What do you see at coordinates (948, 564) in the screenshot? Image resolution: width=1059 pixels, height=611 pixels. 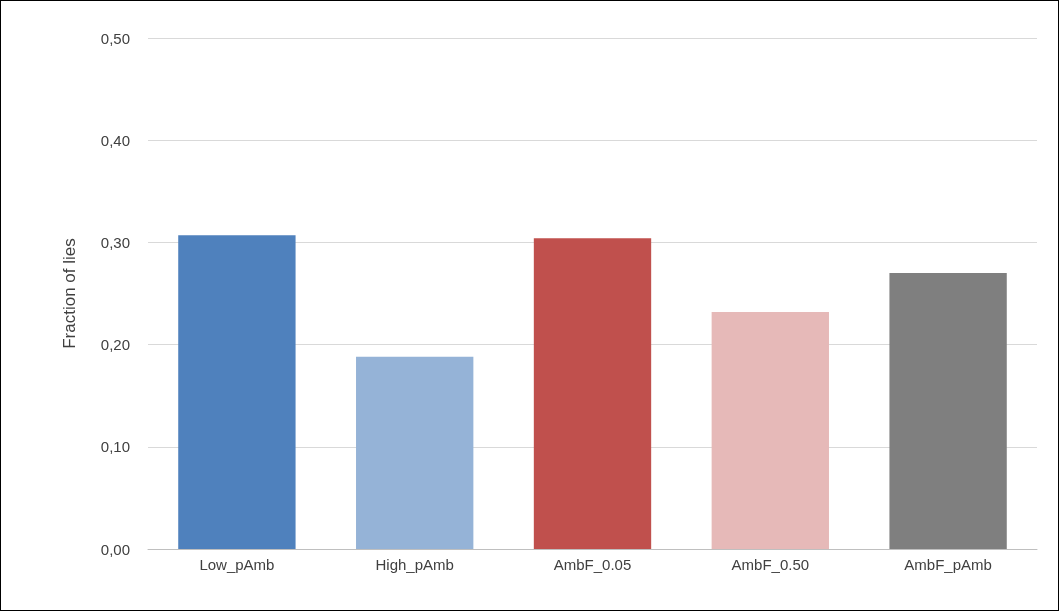 I see `x-tick-label: AmbF_pAmb` at bounding box center [948, 564].